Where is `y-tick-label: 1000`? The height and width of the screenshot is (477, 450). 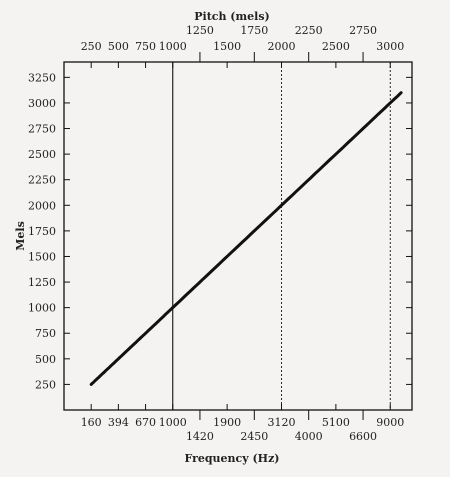 y-tick-label: 1000 is located at coordinates (42, 308).